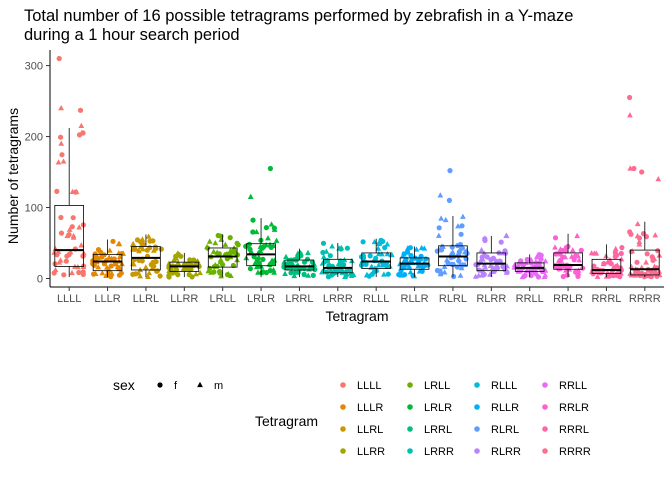  What do you see at coordinates (575, 452) in the screenshot?
I see `legend-tetragram-label: RRRR` at bounding box center [575, 452].